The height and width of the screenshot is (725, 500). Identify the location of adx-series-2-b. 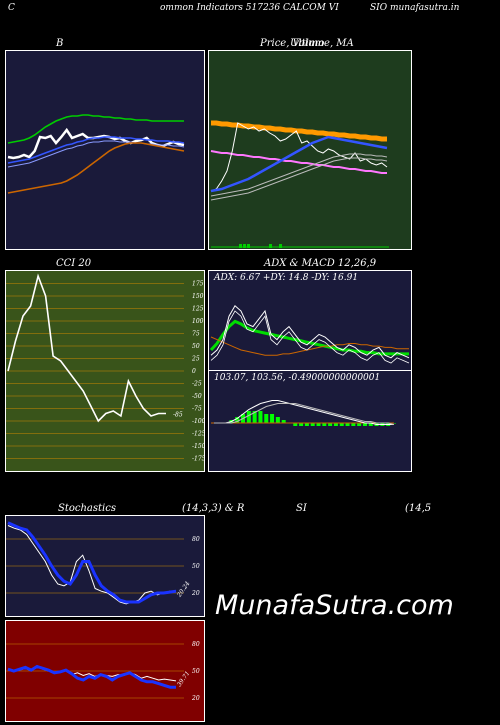
(310, 337).